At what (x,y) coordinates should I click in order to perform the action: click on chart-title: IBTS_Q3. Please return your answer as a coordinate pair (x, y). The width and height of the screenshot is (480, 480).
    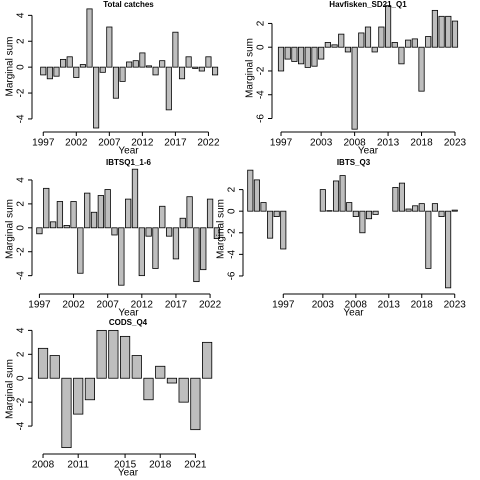
    Looking at the image, I should click on (354, 162).